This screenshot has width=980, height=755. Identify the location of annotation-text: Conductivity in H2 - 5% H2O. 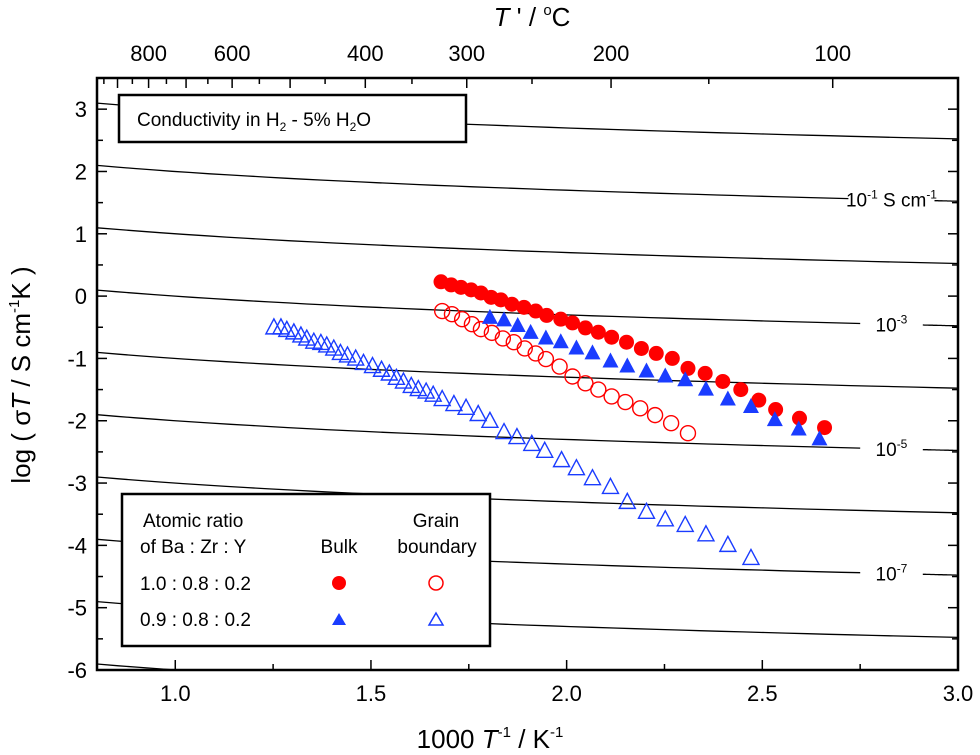
(254, 122).